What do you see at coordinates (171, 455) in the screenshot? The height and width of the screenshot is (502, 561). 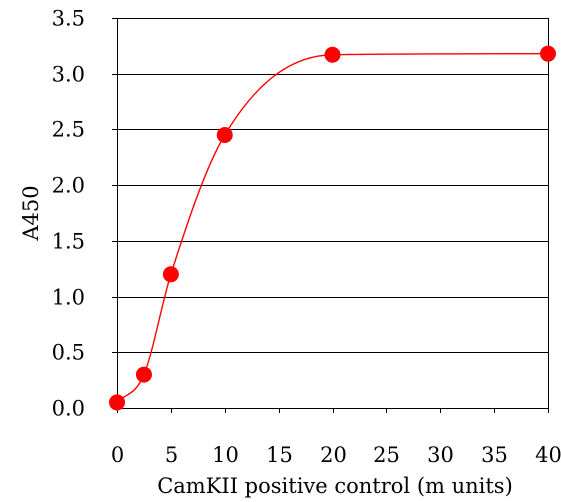 I see `x-tick-label-1: 5` at bounding box center [171, 455].